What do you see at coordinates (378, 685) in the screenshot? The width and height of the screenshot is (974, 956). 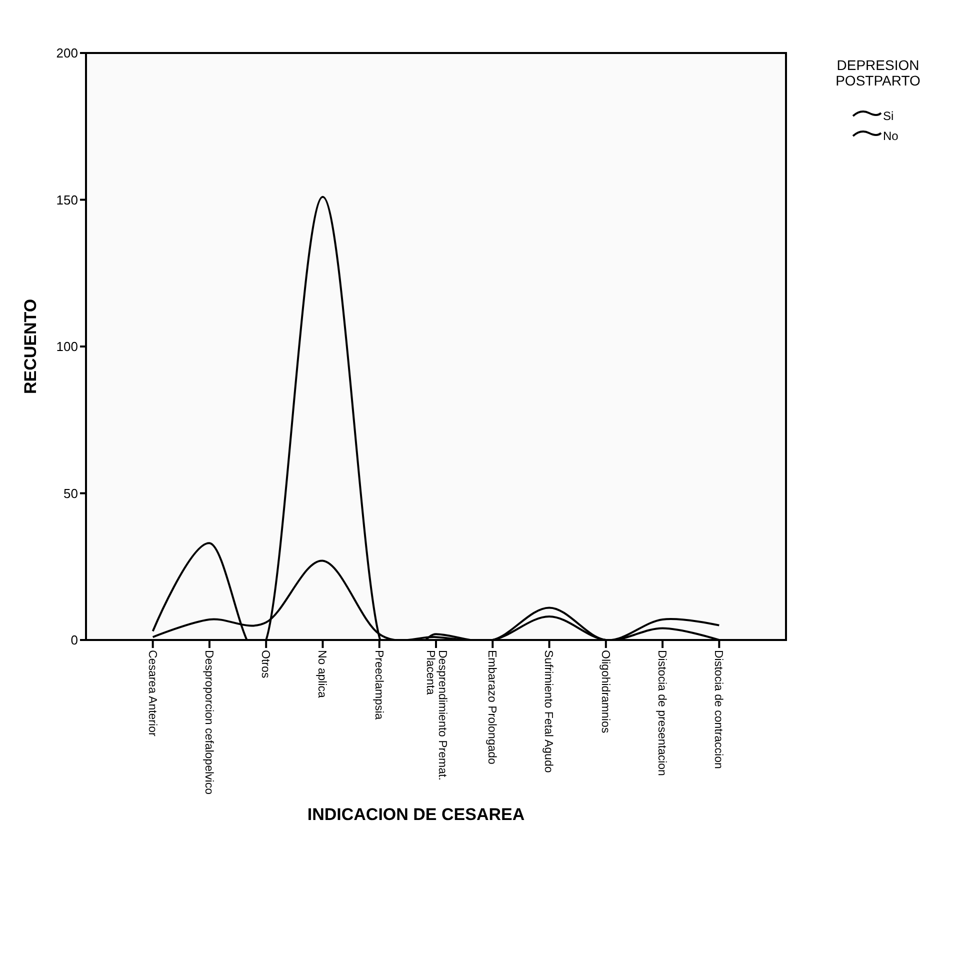 I see `x-tick-label: Preeclampsia` at bounding box center [378, 685].